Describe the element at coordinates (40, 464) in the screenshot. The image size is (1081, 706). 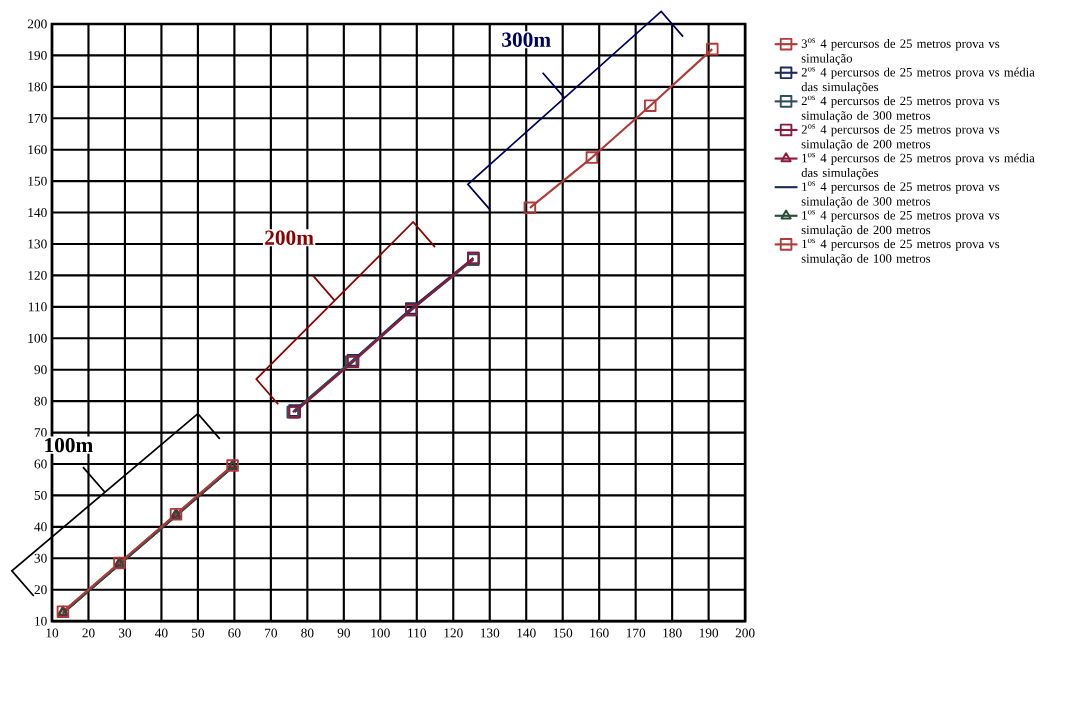
I see `y-tick-label: 60` at that location.